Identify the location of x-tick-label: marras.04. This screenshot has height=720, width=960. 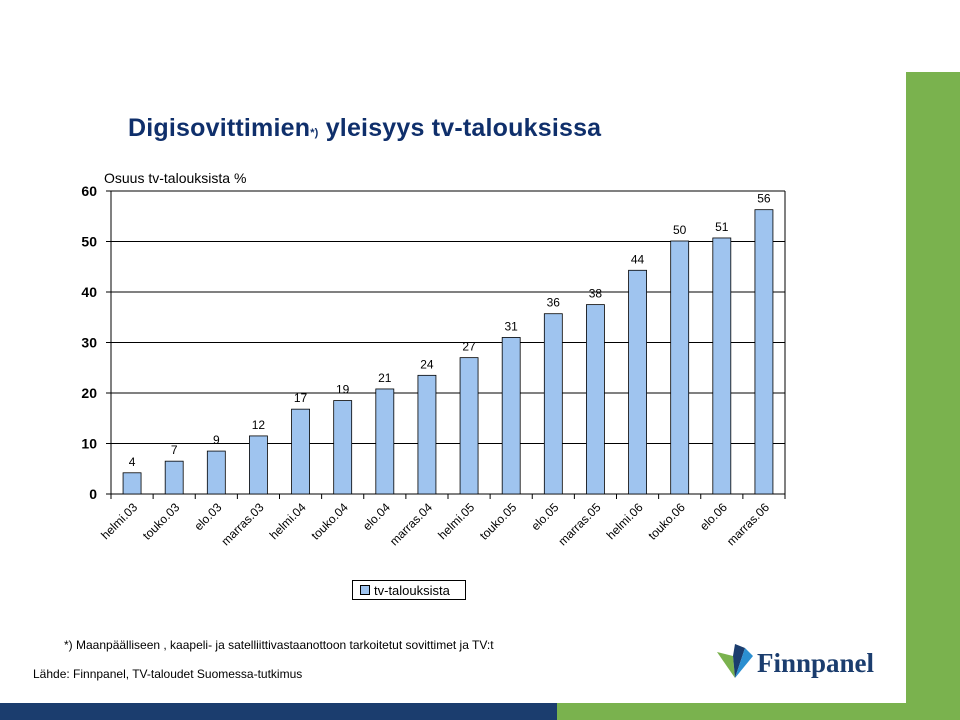
(411, 524).